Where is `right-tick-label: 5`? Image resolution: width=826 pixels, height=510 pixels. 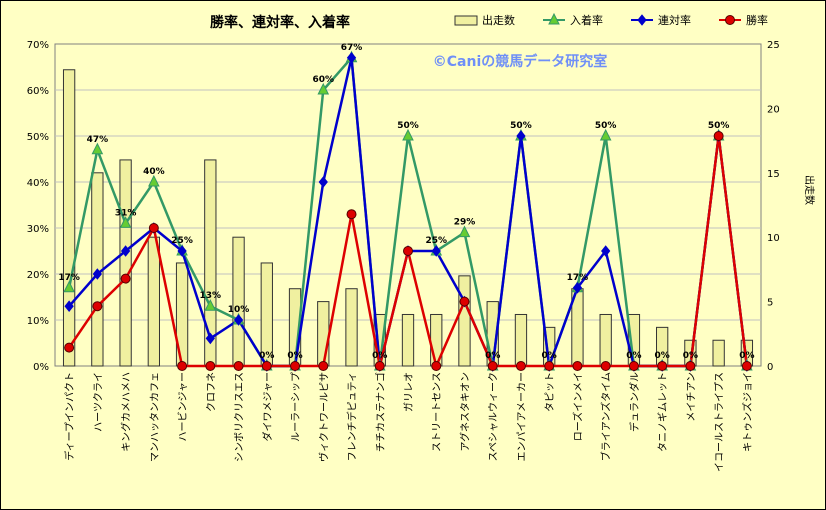
right-tick-label: 5 is located at coordinates (770, 303).